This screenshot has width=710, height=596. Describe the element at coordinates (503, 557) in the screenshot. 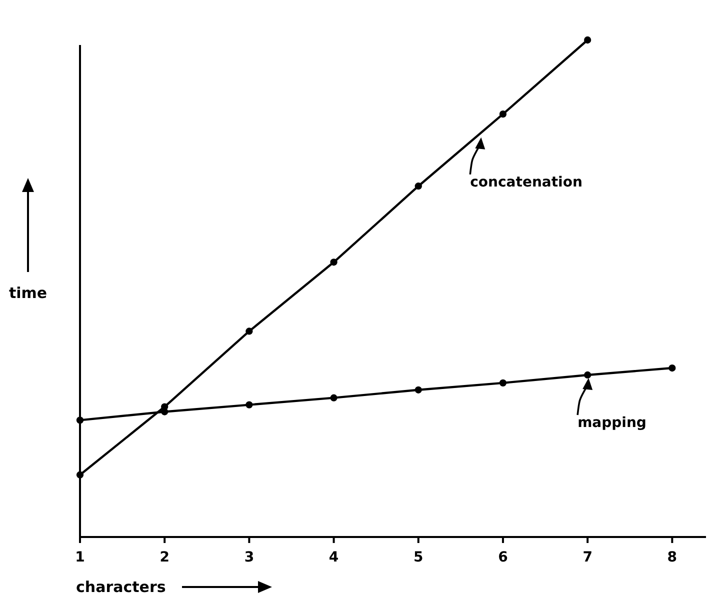

I see `x-tick-label: 6` at that location.